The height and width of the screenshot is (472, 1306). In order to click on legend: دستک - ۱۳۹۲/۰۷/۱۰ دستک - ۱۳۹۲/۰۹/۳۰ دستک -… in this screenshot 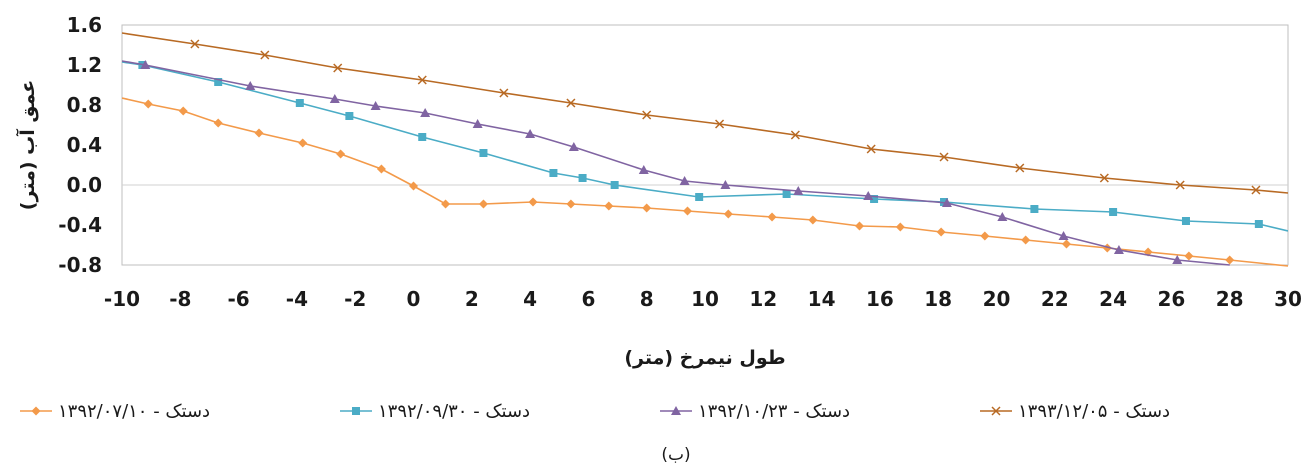, I will do `click(595, 411)`.